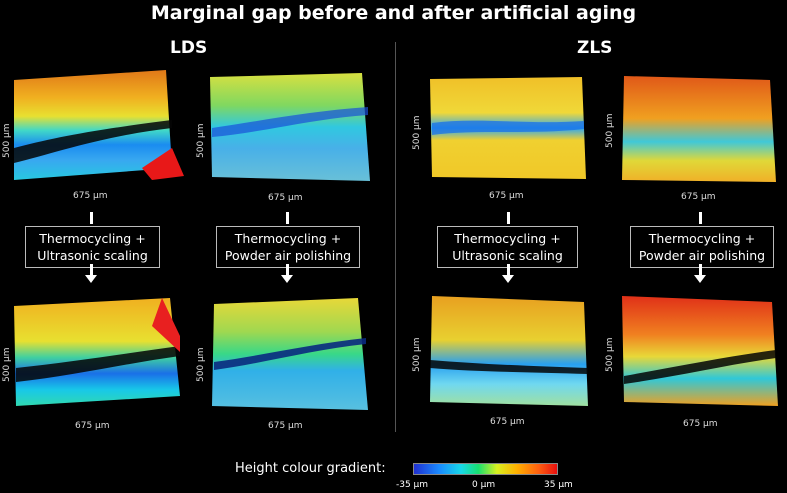 The image size is (787, 493). Describe the element at coordinates (92, 247) in the screenshot. I see `process-box-lds-ultrasonic: Thermocycling + Ultrasonic scaling` at that location.